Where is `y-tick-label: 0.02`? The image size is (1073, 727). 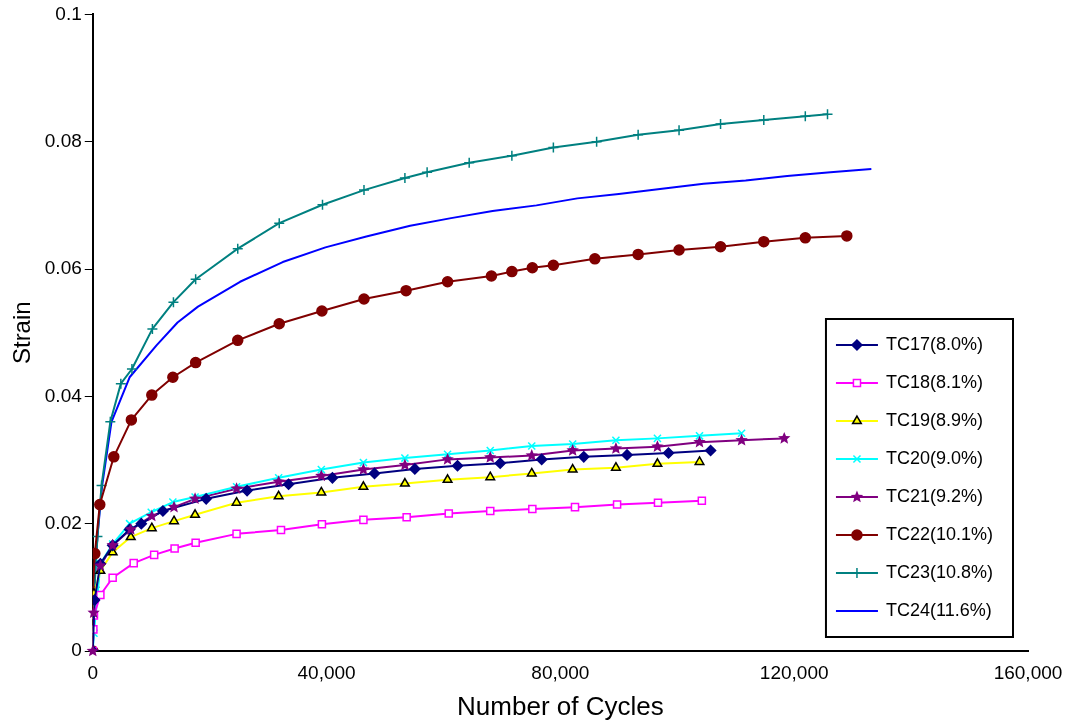
y-tick-label: 0.02 is located at coordinates (63, 522).